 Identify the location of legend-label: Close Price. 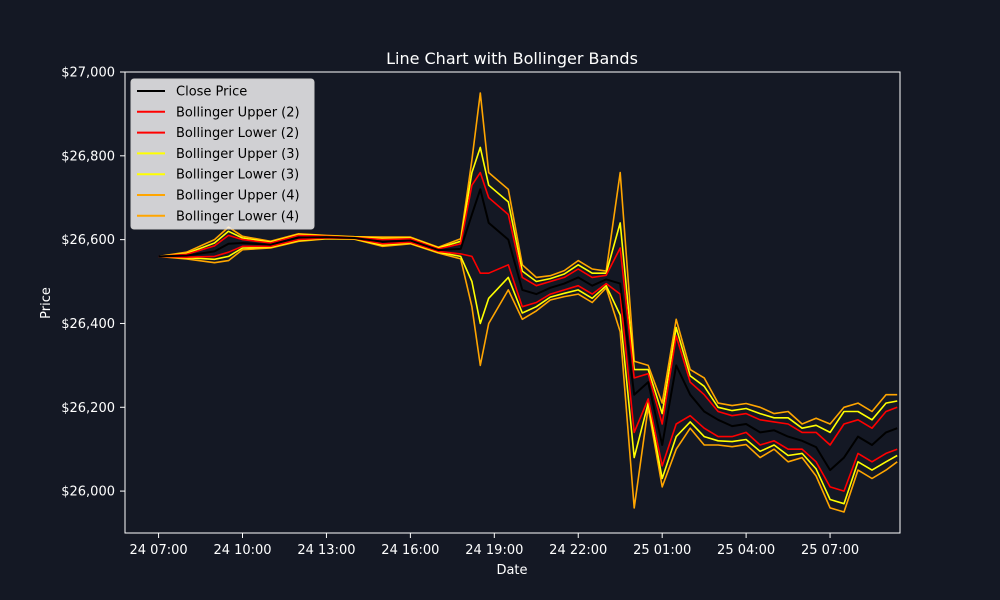
(211, 92).